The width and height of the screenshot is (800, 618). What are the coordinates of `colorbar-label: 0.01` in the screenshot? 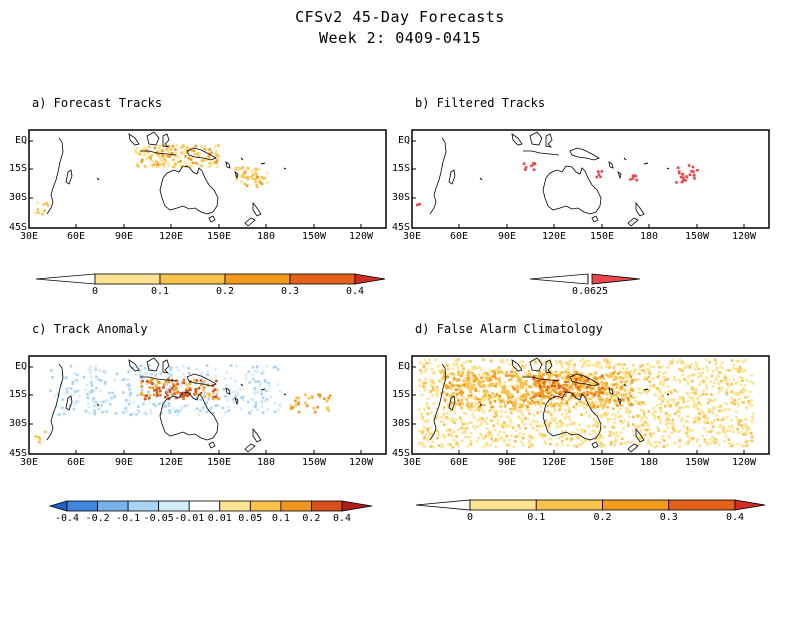 It's located at (220, 518).